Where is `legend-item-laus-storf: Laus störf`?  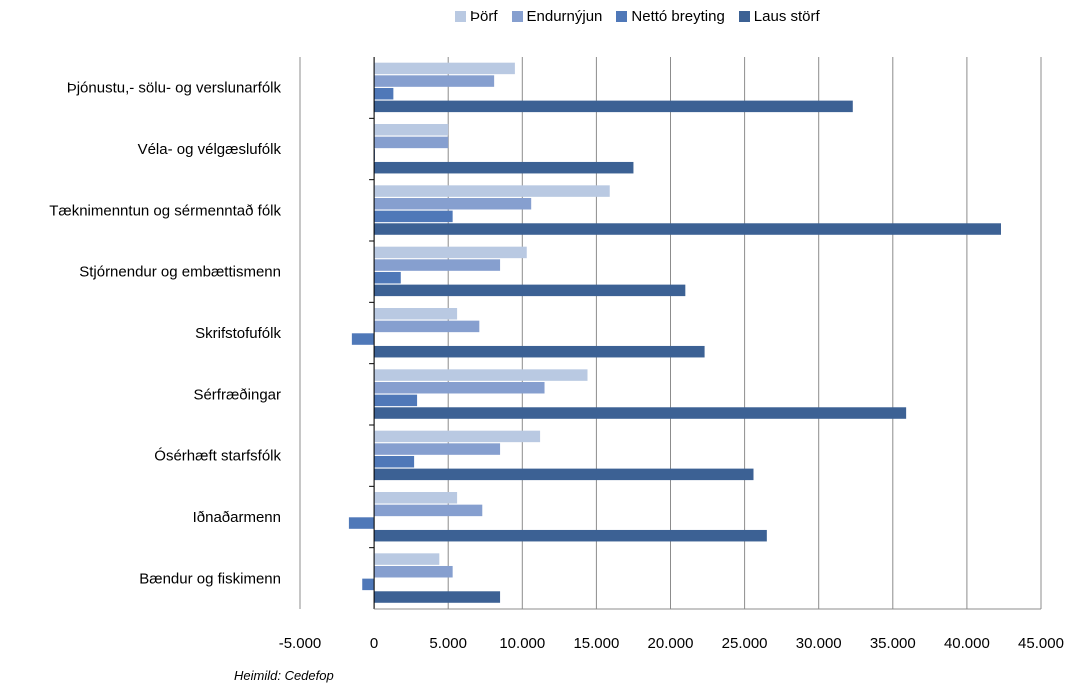
legend-item-laus-storf: Laus störf is located at coordinates (779, 16).